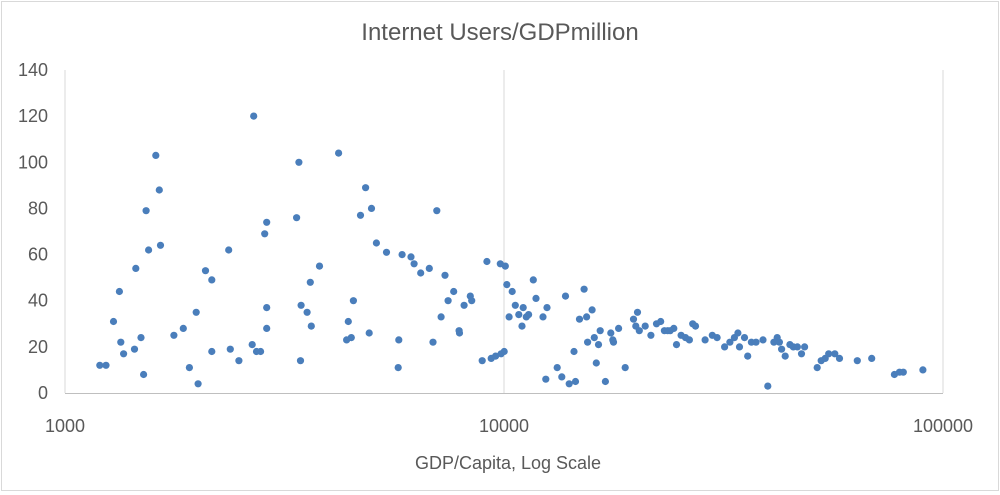 The width and height of the screenshot is (1000, 495). Describe the element at coordinates (38, 208) in the screenshot. I see `y-tick-label: 80` at that location.